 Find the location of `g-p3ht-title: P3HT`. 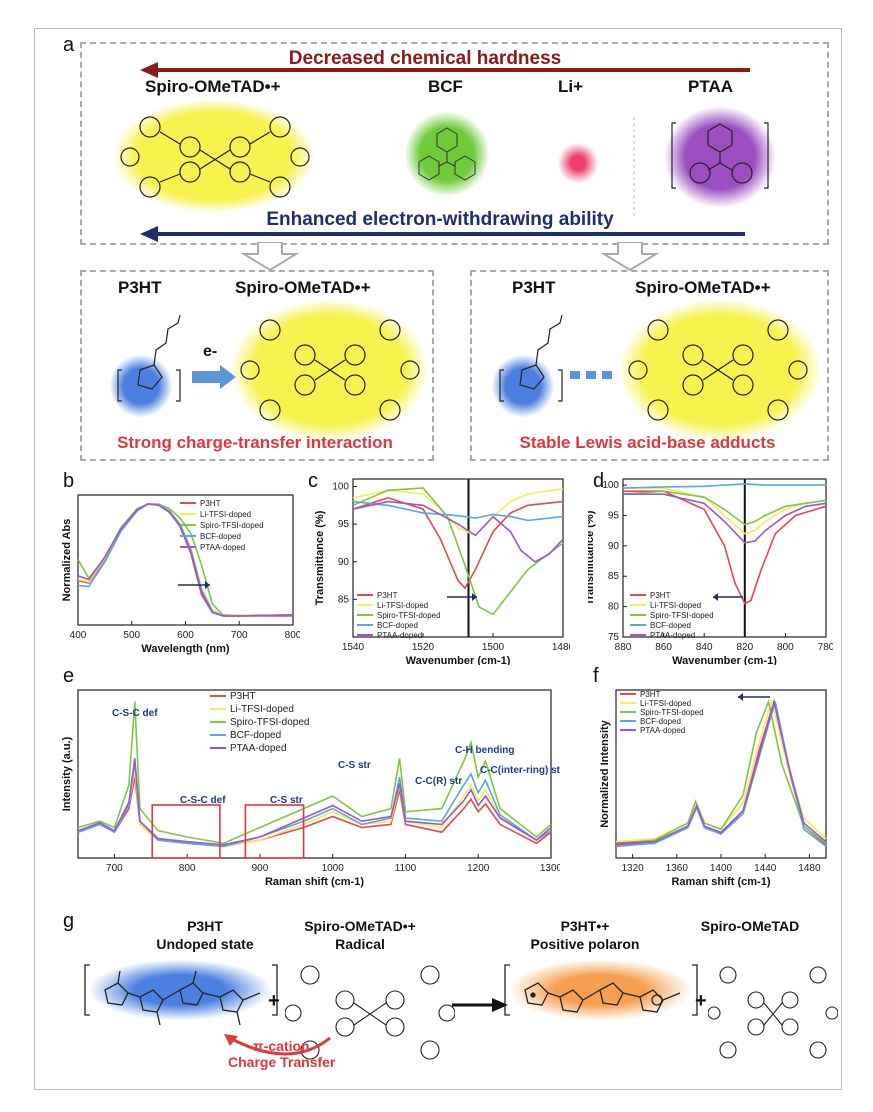

g-p3ht-title: P3HT is located at coordinates (205, 926).